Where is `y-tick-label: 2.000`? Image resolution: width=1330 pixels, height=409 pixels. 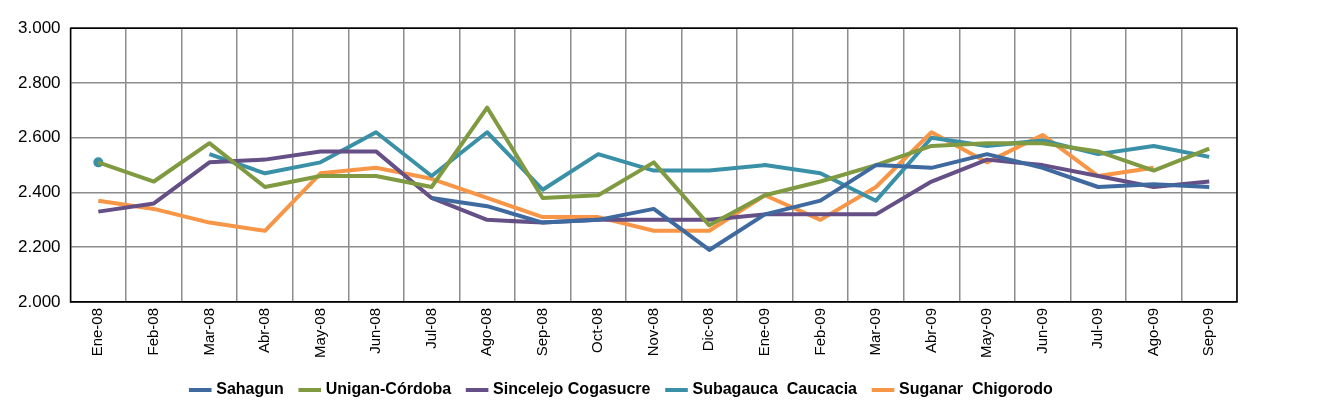
y-tick-label: 2.000 is located at coordinates (39, 301).